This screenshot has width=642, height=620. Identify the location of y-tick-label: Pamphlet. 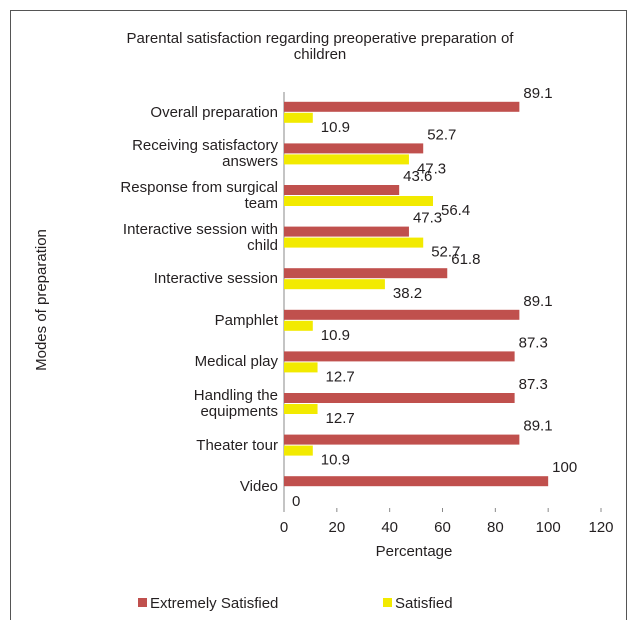
(246, 320).